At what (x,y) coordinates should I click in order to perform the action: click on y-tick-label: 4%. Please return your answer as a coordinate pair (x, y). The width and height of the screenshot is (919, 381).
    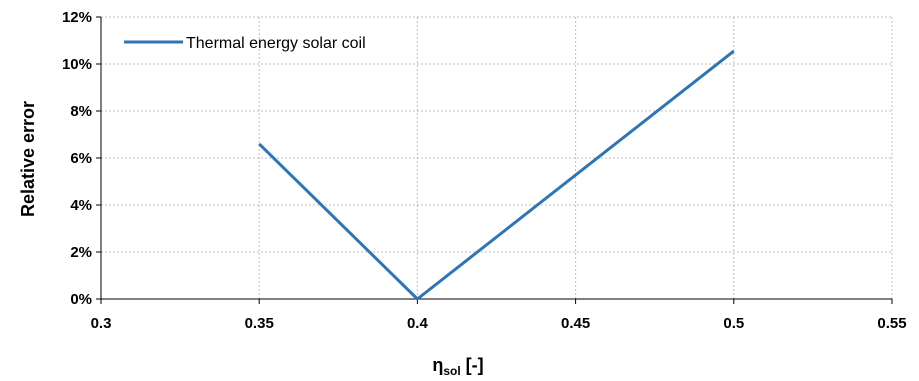
    Looking at the image, I should click on (81, 205).